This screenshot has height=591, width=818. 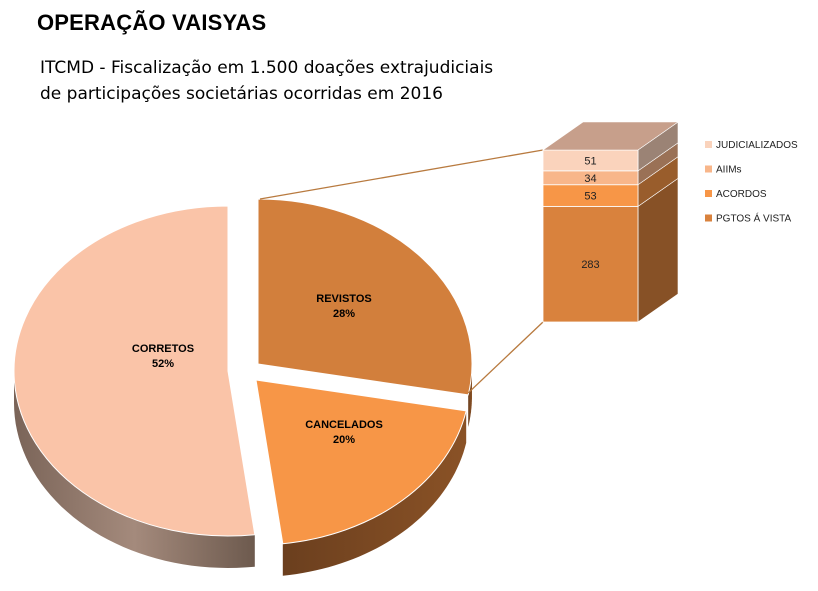 I want to click on bar-data-label: 283, so click(x=590, y=265).